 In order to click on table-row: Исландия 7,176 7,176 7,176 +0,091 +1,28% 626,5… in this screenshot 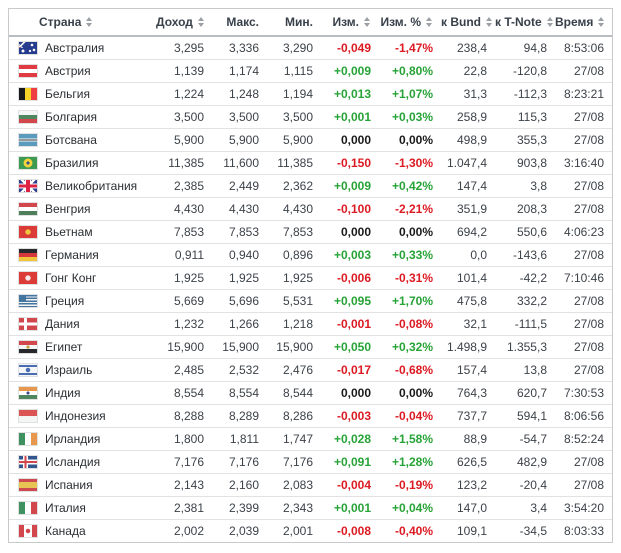, I will do `click(310, 462)`.